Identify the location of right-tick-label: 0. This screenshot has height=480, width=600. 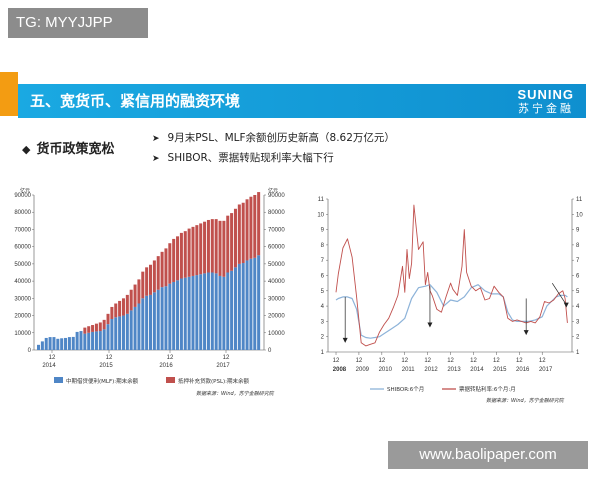
(270, 351).